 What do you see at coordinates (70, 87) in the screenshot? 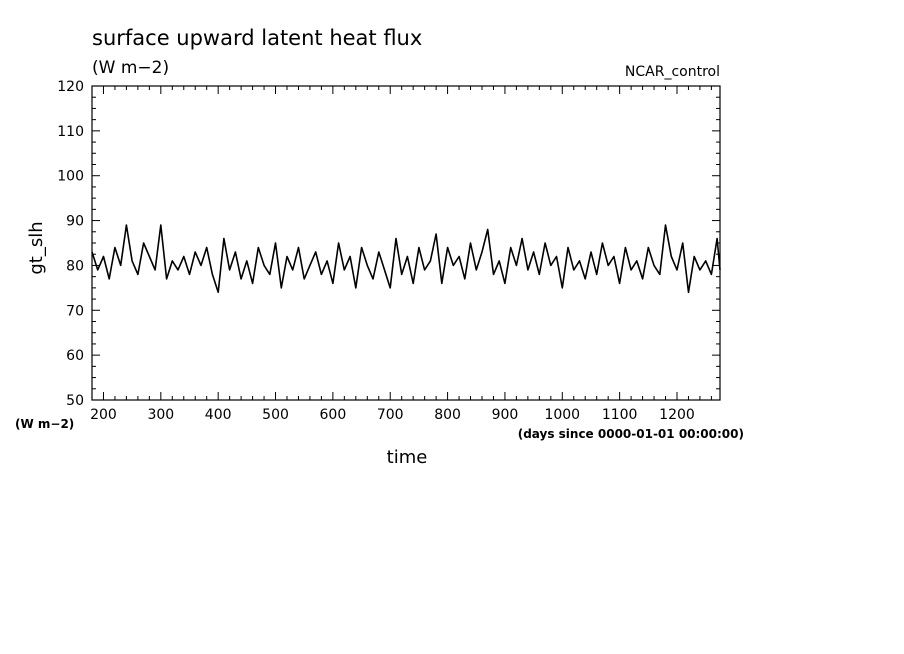
I see `y-tick-label: 120` at bounding box center [70, 87].